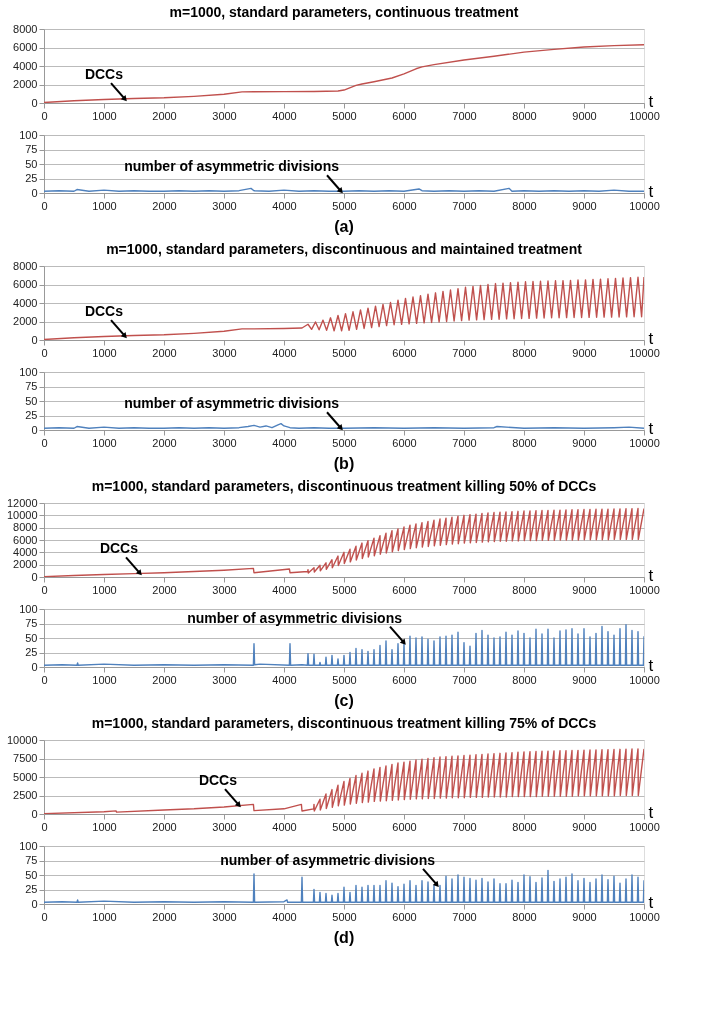 The height and width of the screenshot is (1032, 712). I want to click on y-tick-label: 25, so click(31, 652).